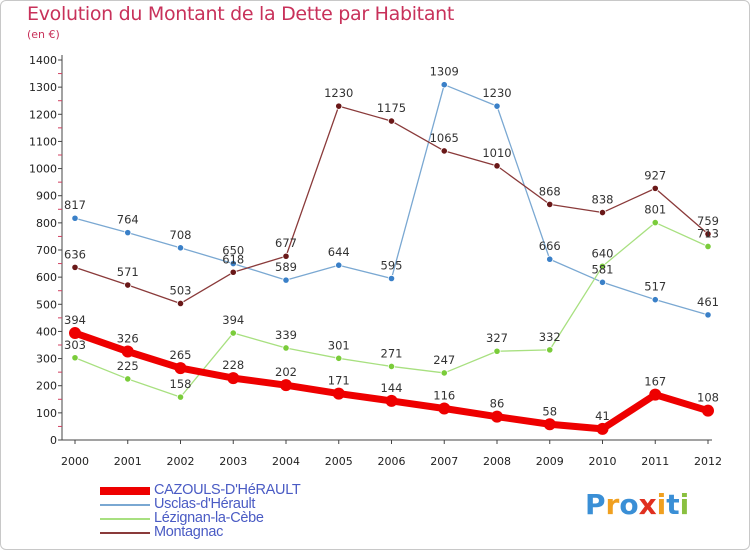 This screenshot has width=750, height=550. I want to click on y-tick-label: 400, so click(46, 331).